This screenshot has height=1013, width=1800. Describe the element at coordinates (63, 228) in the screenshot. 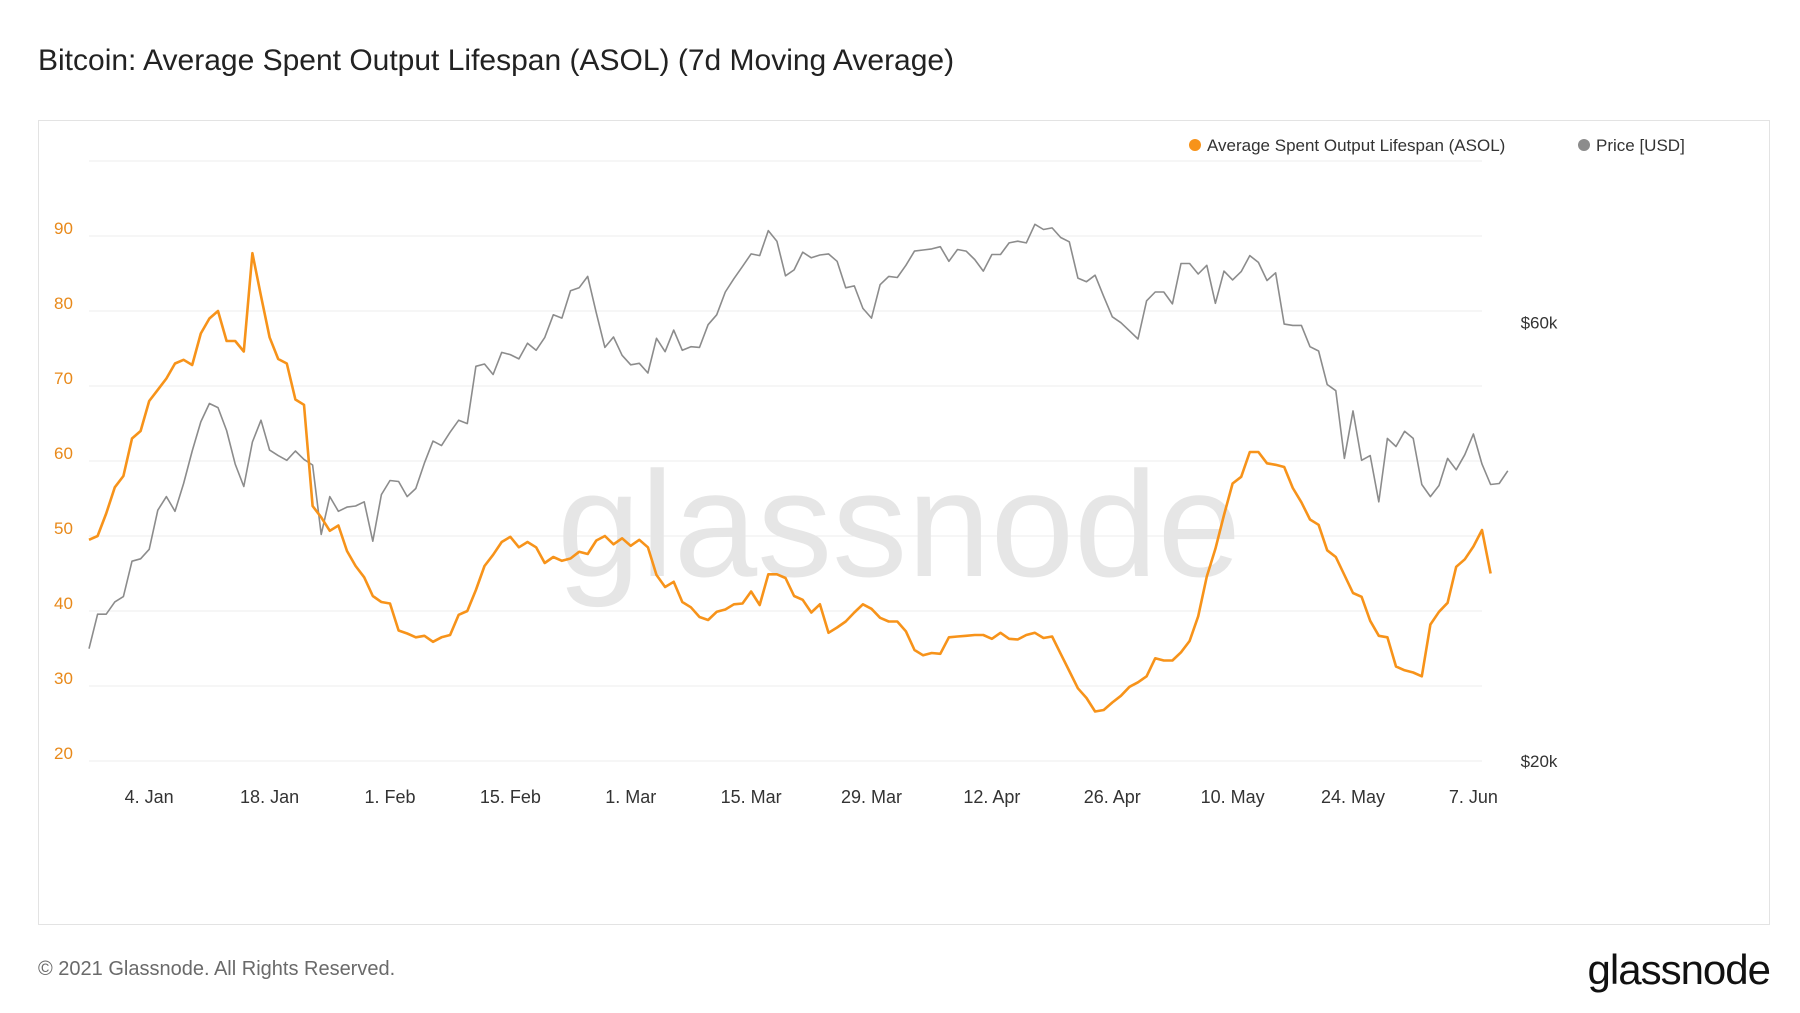

I see `y-left-tick-label: 90` at that location.